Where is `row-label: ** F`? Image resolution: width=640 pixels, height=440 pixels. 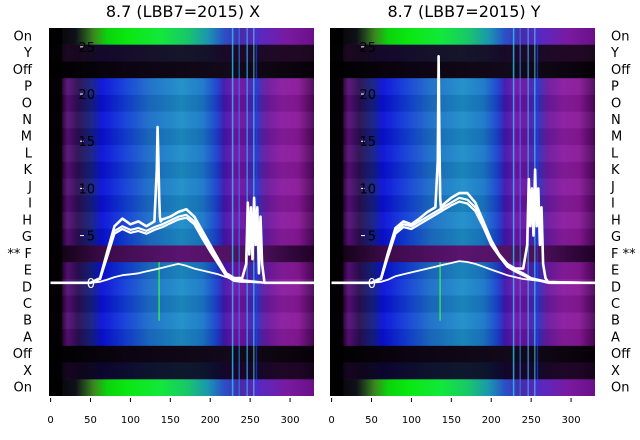 row-label: ** F is located at coordinates (19, 254).